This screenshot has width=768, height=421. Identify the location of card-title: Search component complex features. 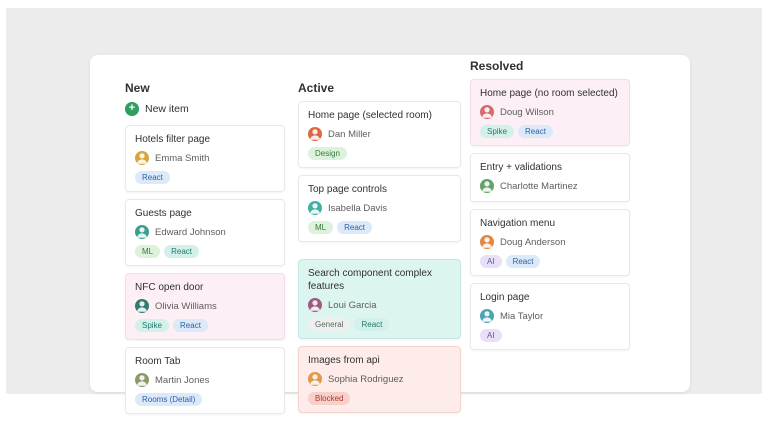
(370, 280).